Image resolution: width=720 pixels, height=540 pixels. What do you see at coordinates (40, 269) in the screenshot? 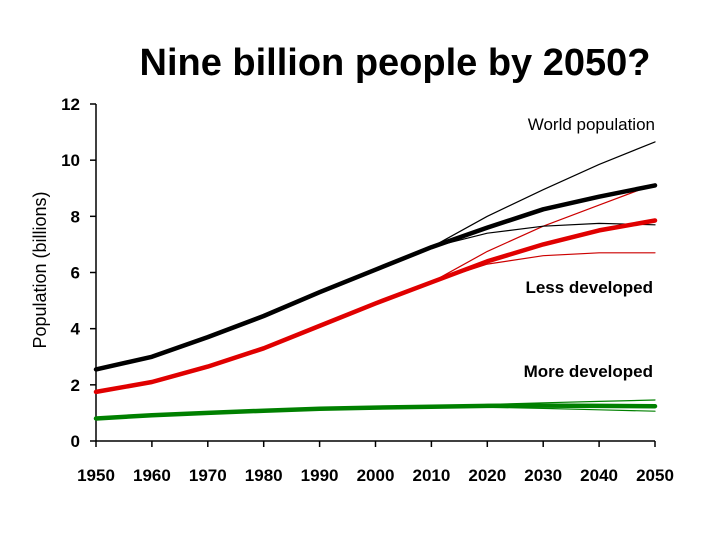
I see `y-axis-label: Population (billions)` at bounding box center [40, 269].